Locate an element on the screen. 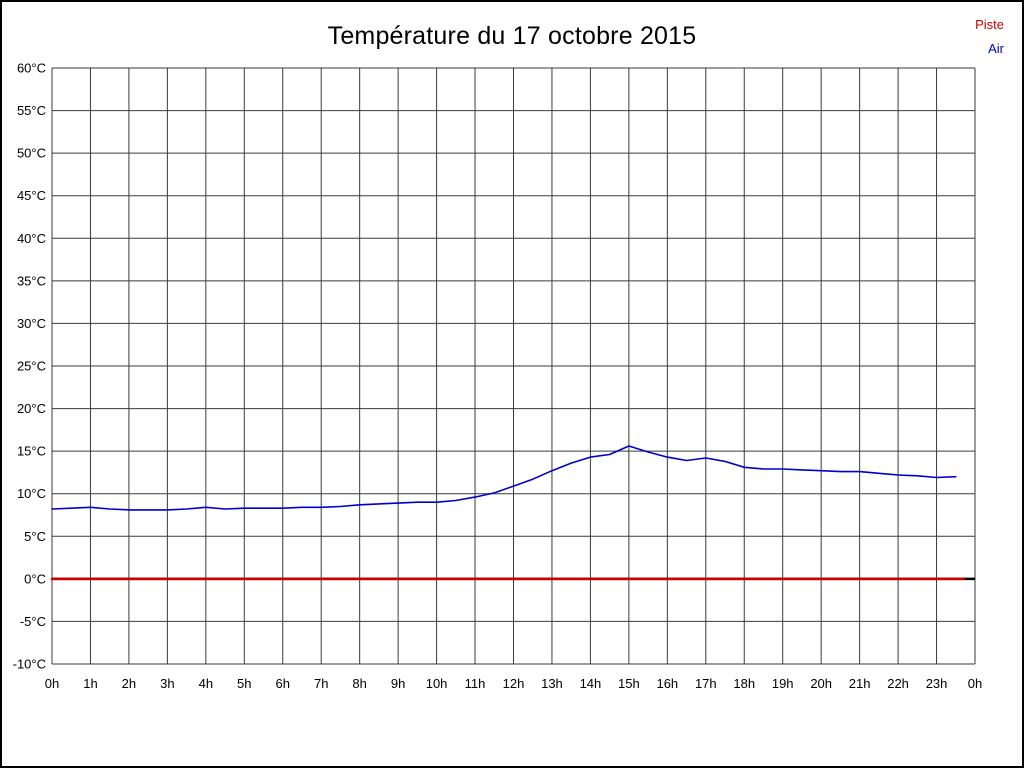 Image resolution: width=1024 pixels, height=768 pixels. x-tick-label: 12h is located at coordinates (514, 683).